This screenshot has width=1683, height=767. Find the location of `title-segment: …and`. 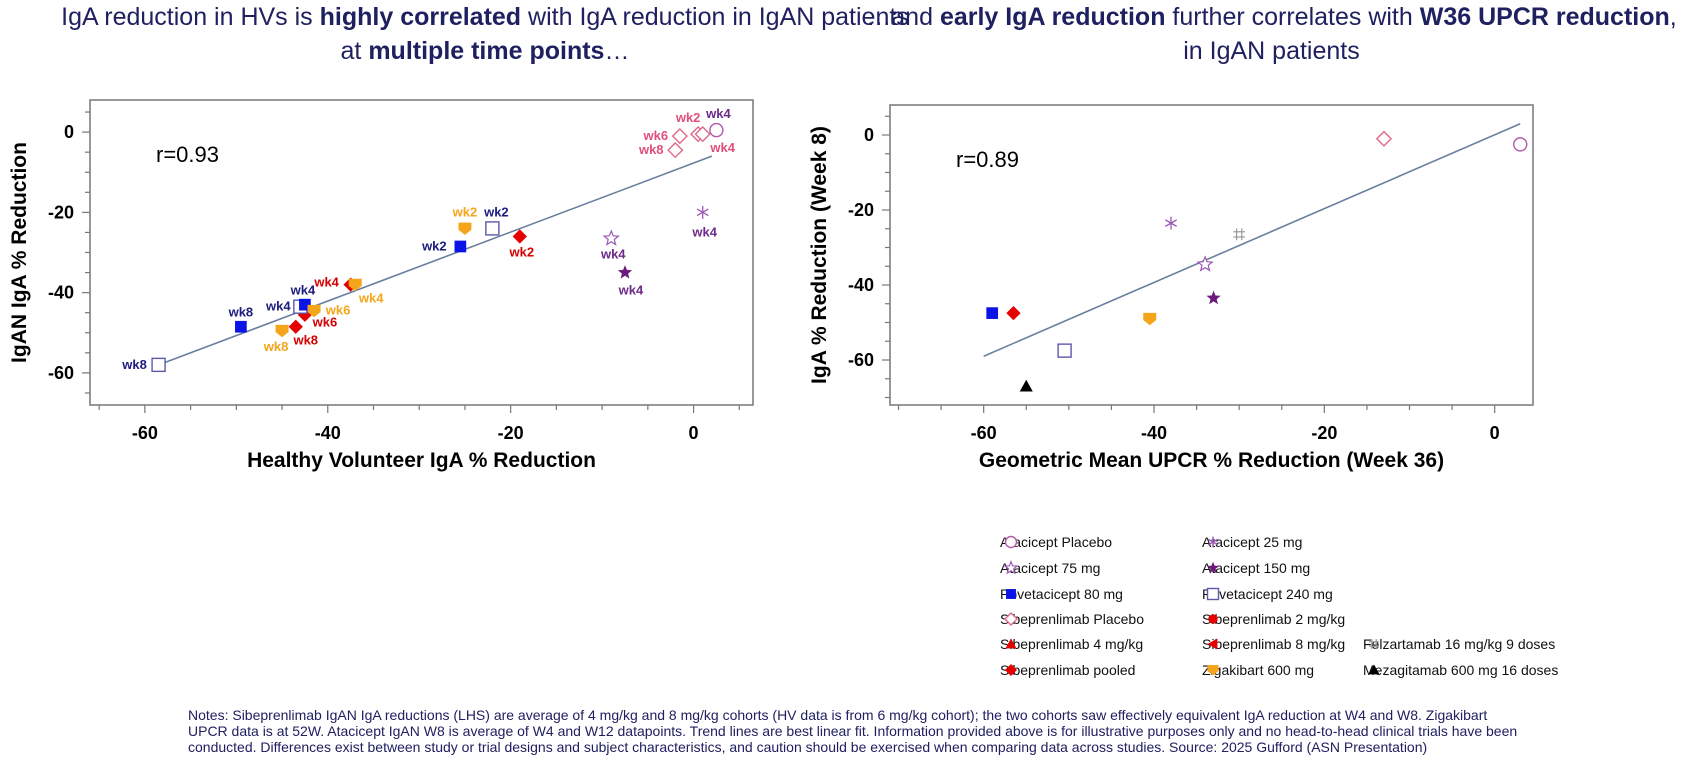

title-segment: …and is located at coordinates (903, 17).